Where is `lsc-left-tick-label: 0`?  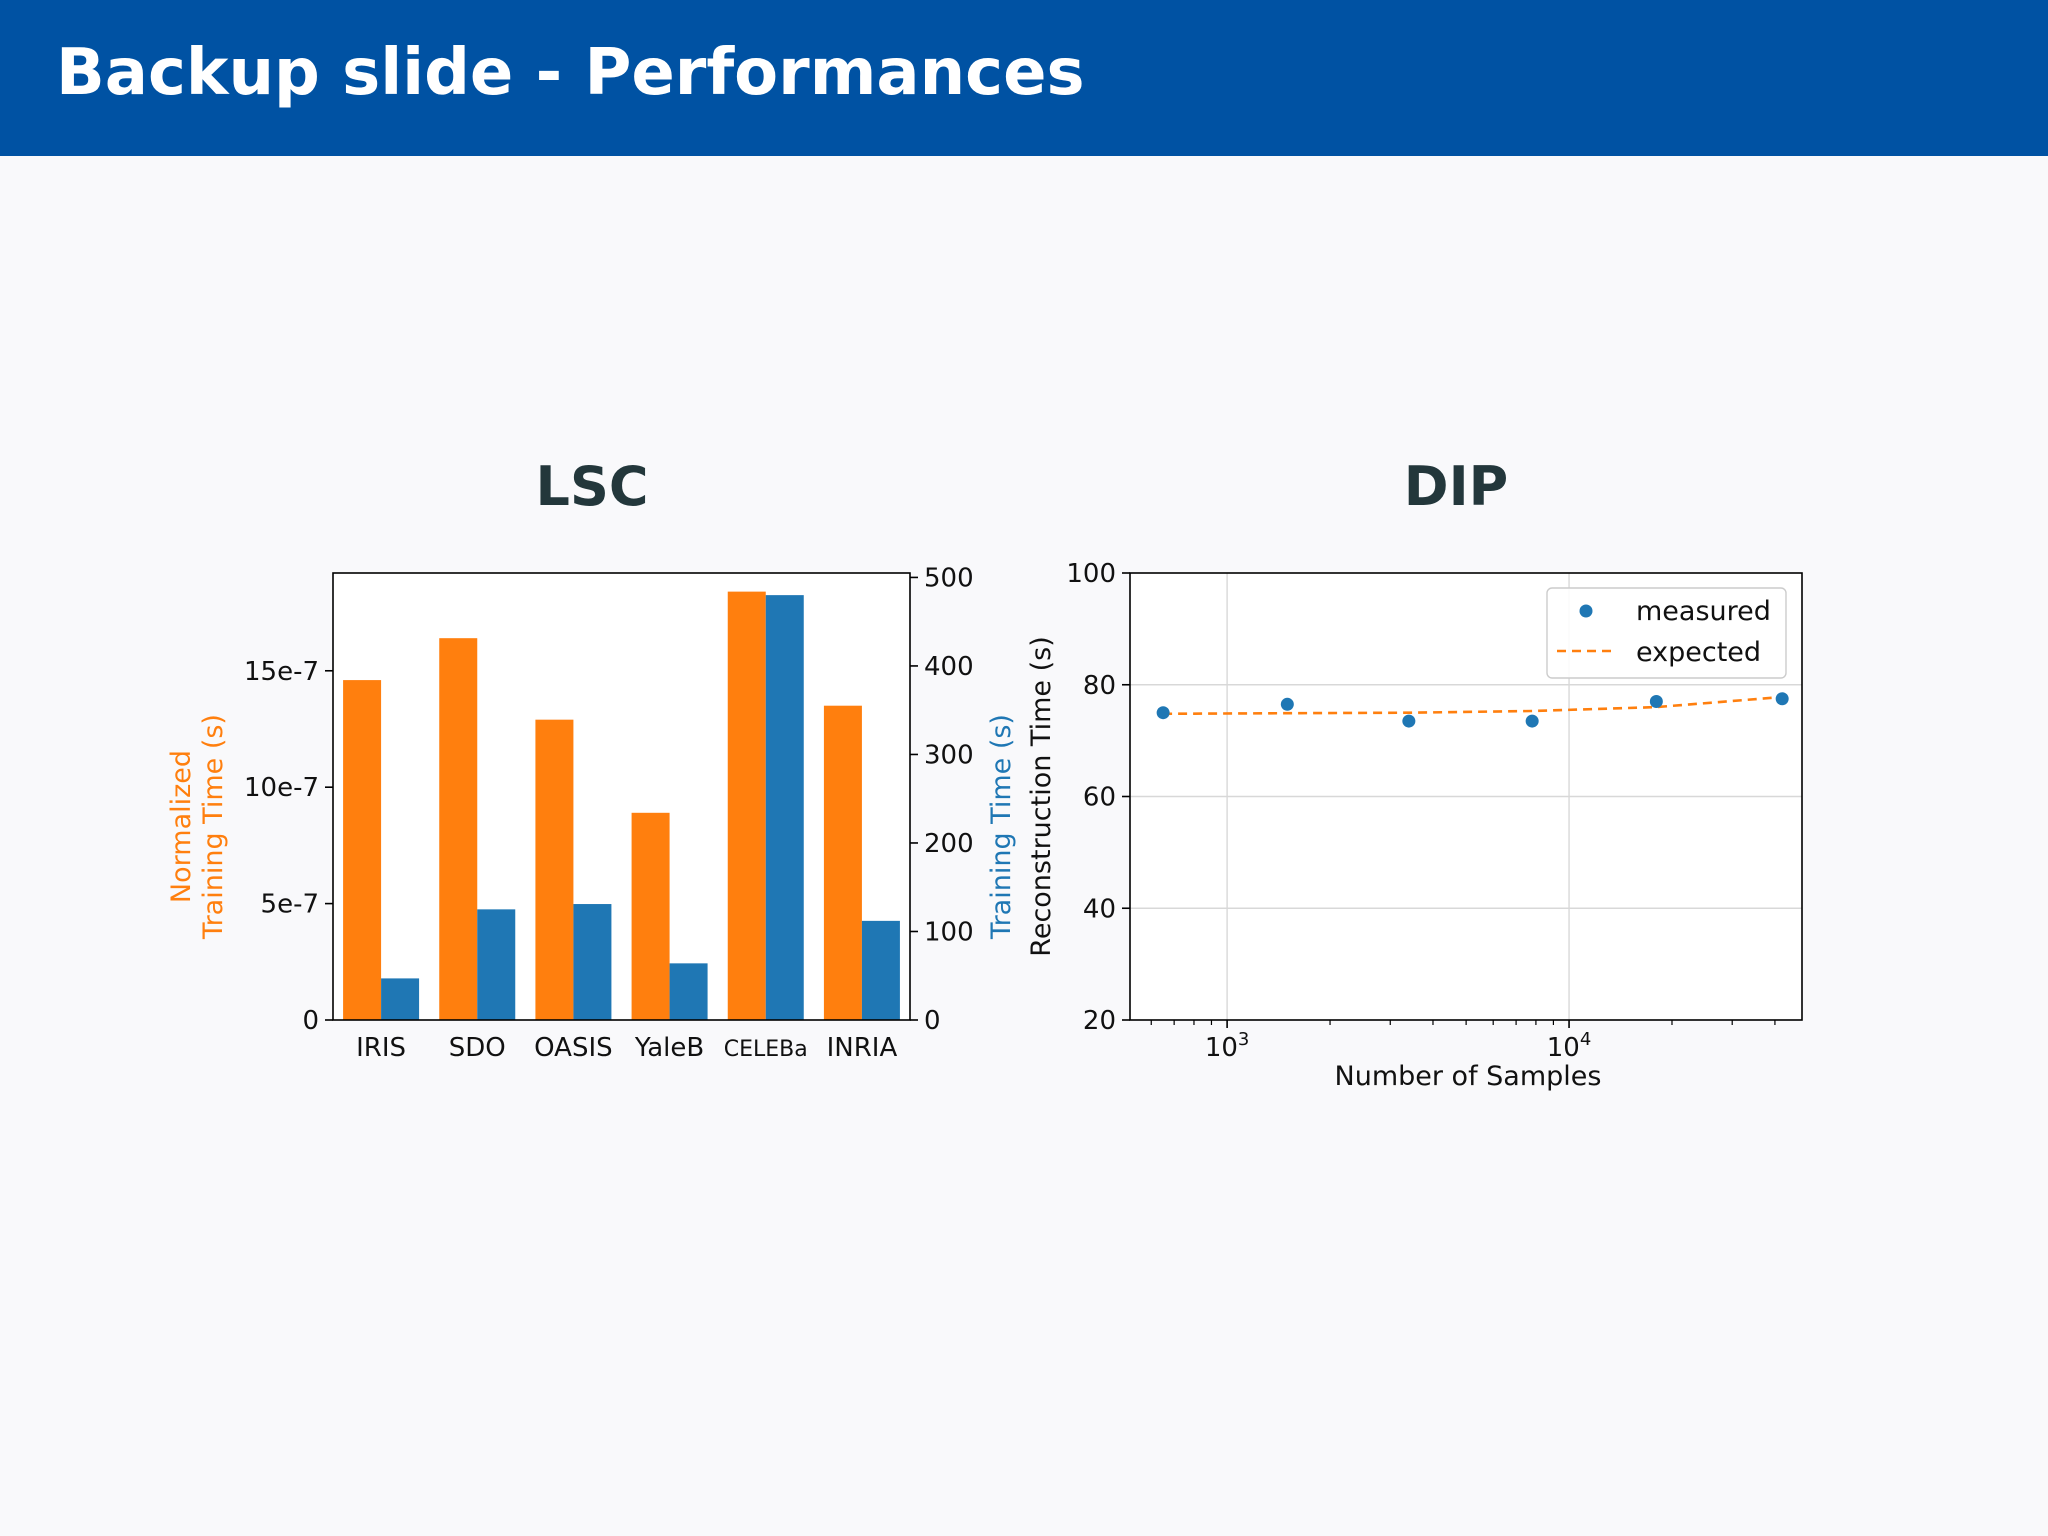
lsc-left-tick-label: 0 is located at coordinates (310, 1021).